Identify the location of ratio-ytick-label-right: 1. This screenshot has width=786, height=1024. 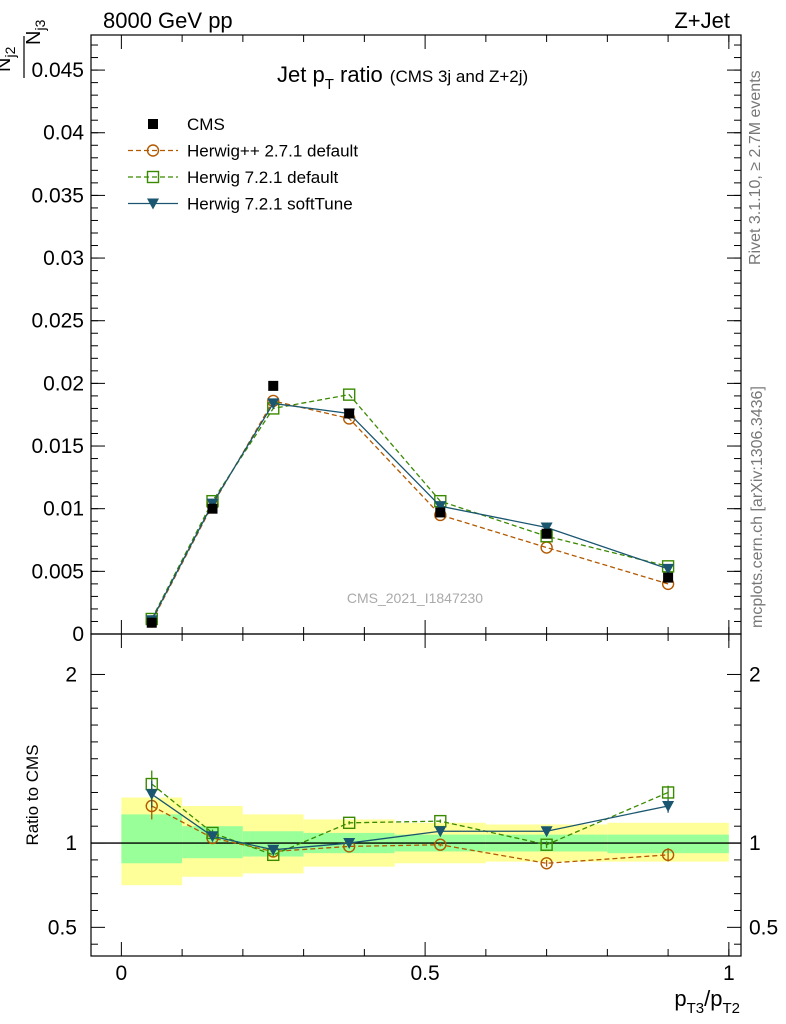
(755, 843).